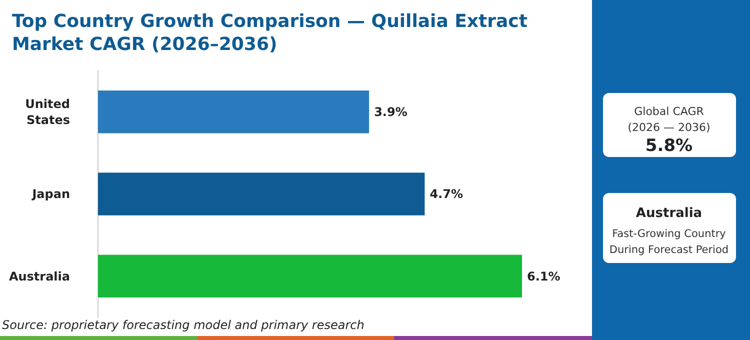  I want to click on data-label: 6.1%, so click(543, 276).